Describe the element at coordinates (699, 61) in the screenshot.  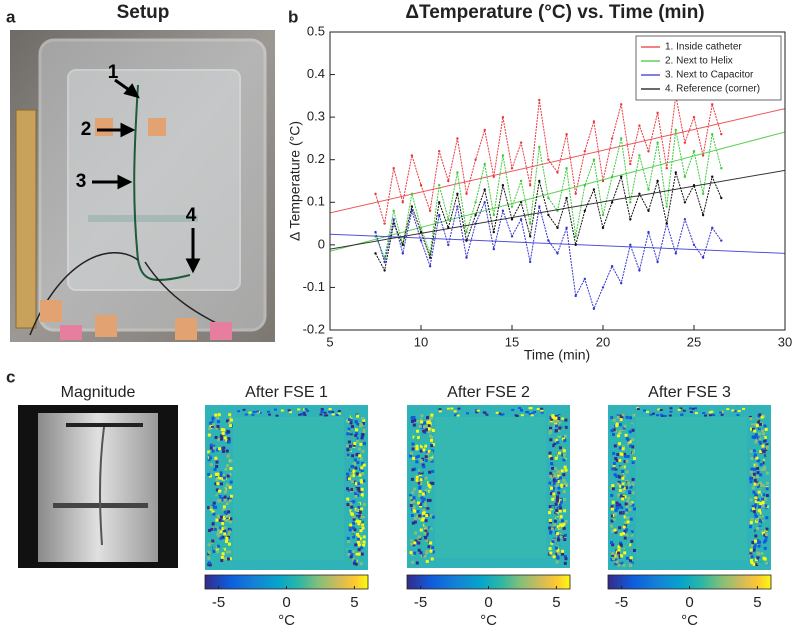
I see `legend-label: 2. Next to Helix` at that location.